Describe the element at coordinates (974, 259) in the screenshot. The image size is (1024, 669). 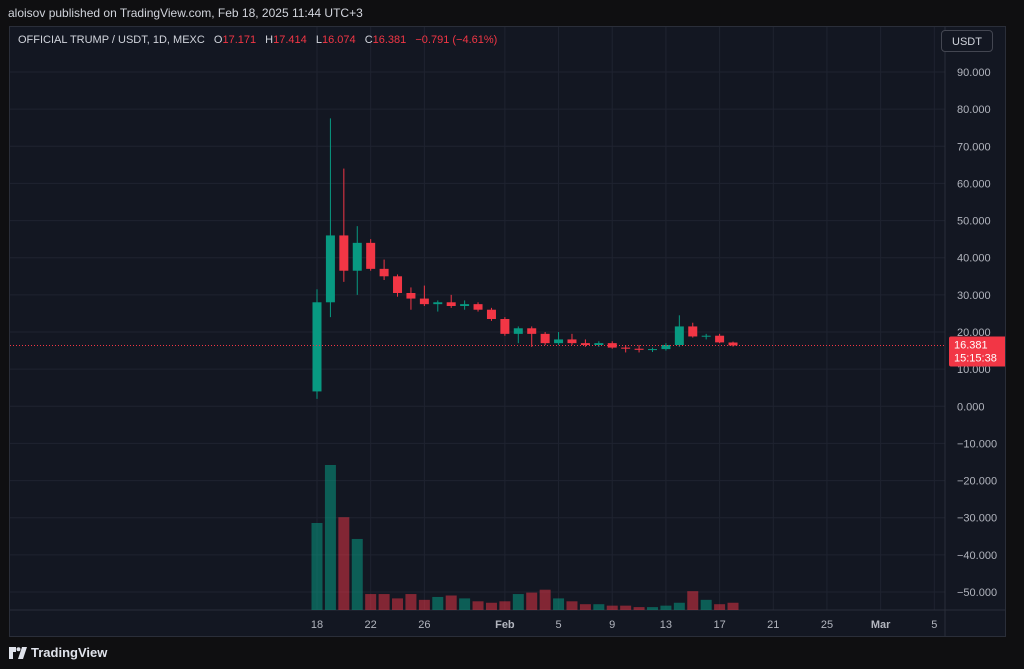
I see `price-tick-label: 40.000` at that location.